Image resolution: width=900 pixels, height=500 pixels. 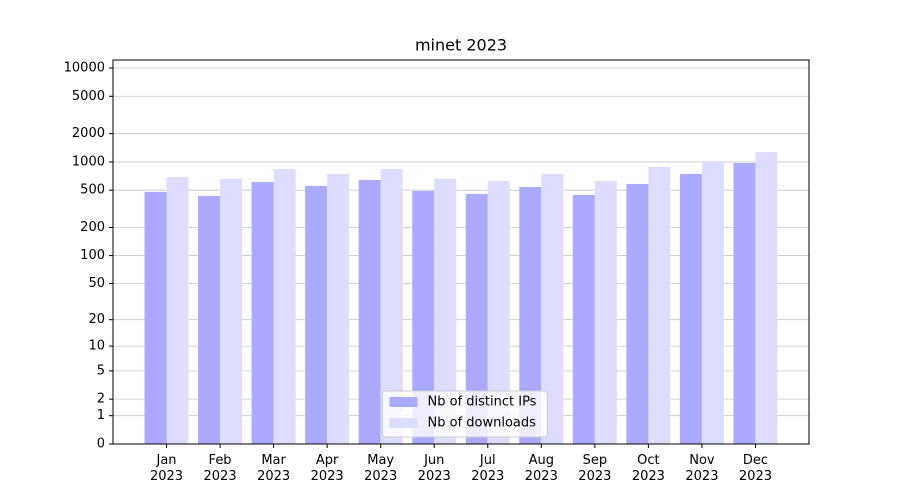 I want to click on y-tick-label: 10, so click(x=96, y=346).